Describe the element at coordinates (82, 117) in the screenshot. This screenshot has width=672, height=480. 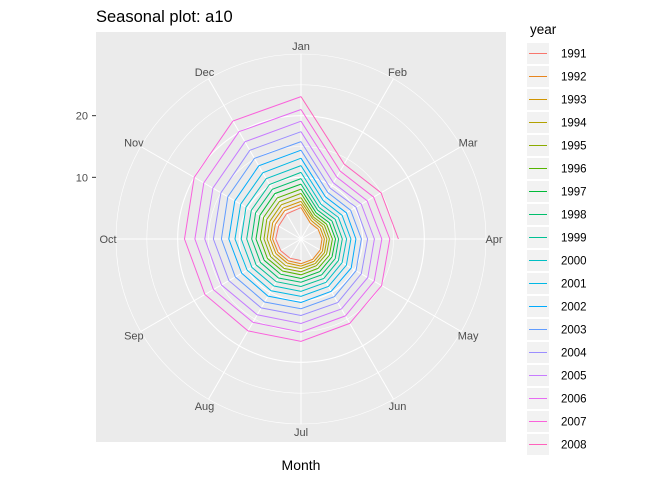
I see `r-tick-label-20: 20` at that location.